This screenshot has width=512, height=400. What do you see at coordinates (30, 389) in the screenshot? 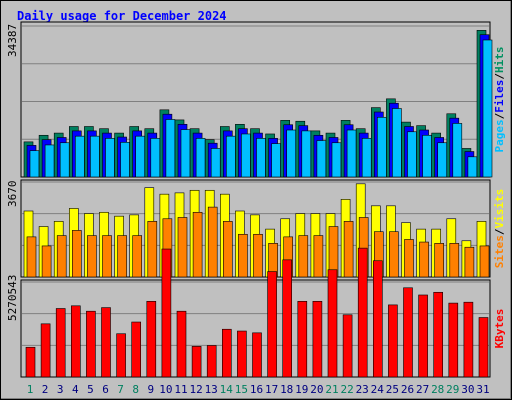
I see `x-tick-label: 1` at bounding box center [30, 389].